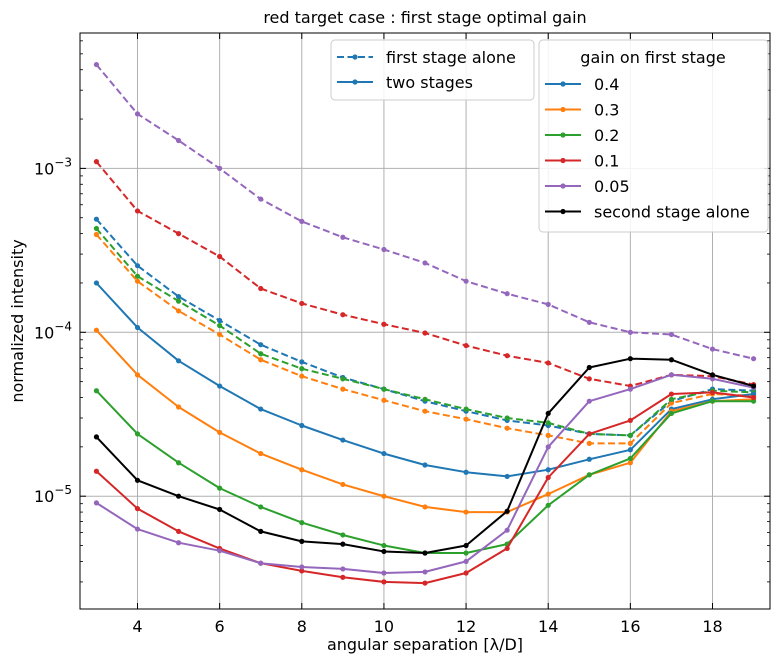 This screenshot has width=771, height=656. I want to click on x-tick-label: 18, so click(712, 626).